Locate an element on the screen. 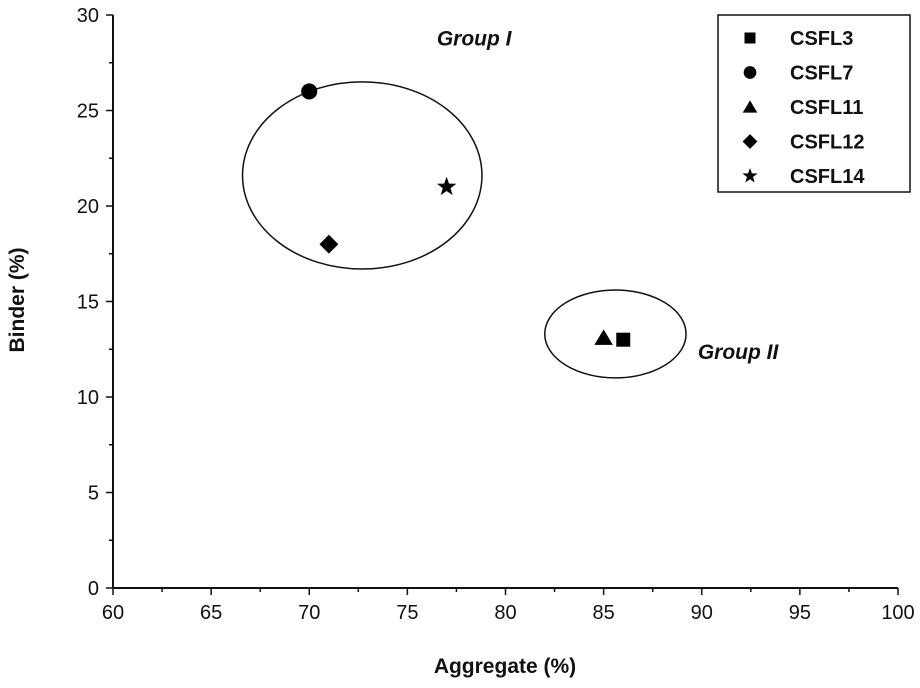  y-tick-label: 20 is located at coordinates (88, 207).